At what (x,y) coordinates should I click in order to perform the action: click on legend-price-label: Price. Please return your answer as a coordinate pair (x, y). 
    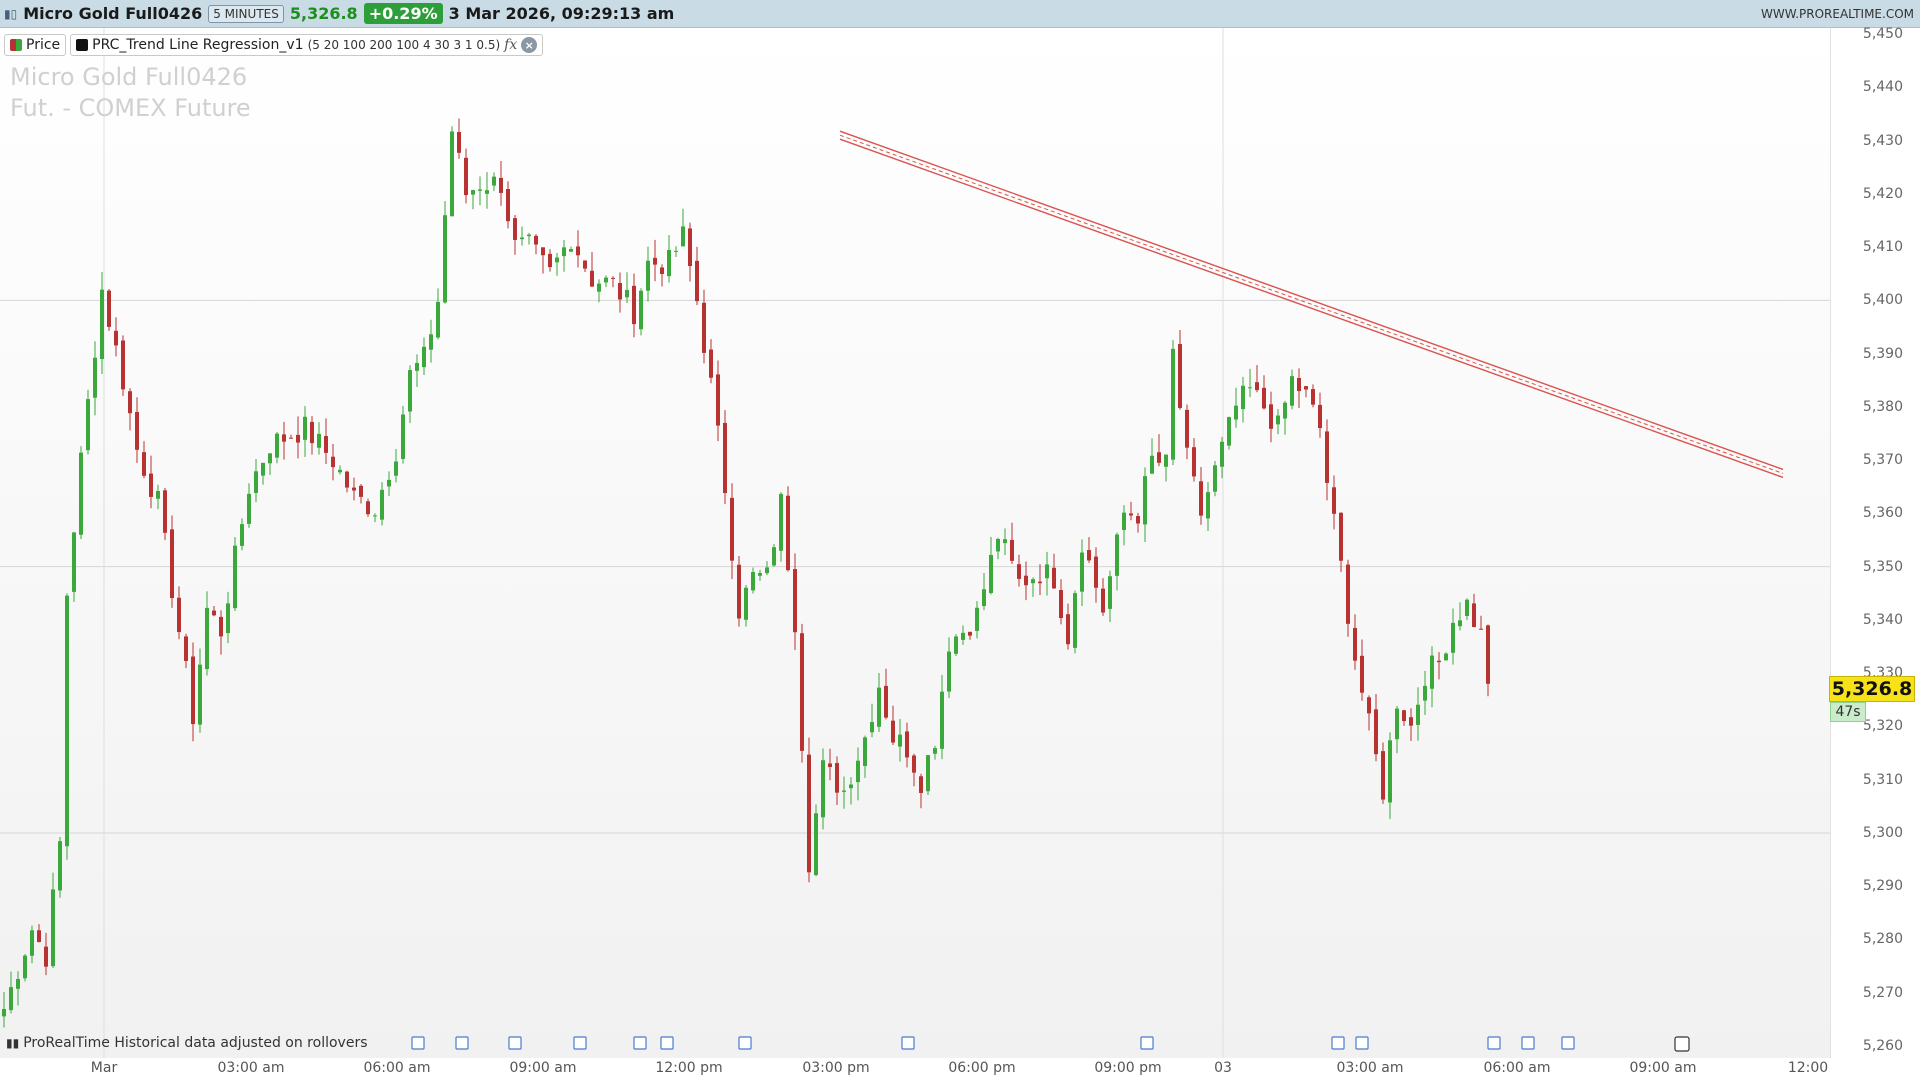
    Looking at the image, I should click on (43, 45).